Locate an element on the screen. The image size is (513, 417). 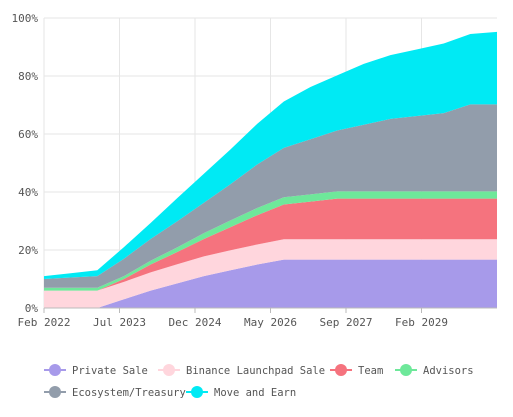
legend-label: Team is located at coordinates (370, 371).